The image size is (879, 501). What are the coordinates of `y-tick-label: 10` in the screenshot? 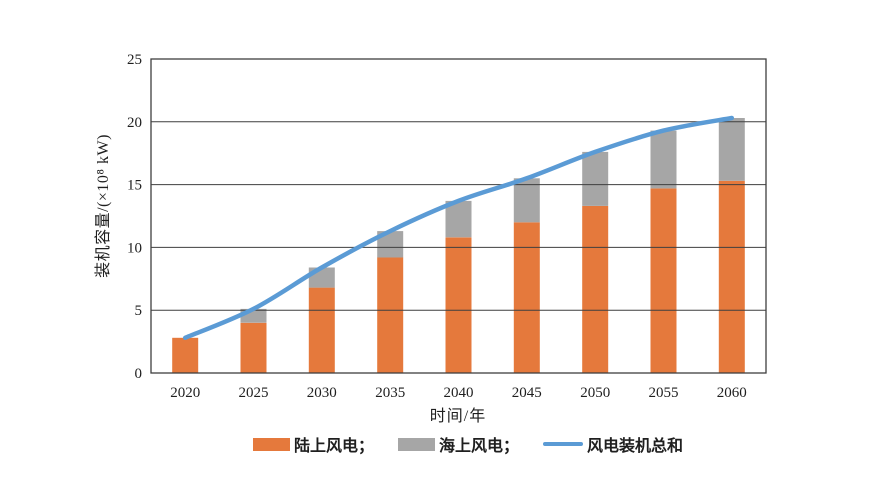 It's located at (134, 248).